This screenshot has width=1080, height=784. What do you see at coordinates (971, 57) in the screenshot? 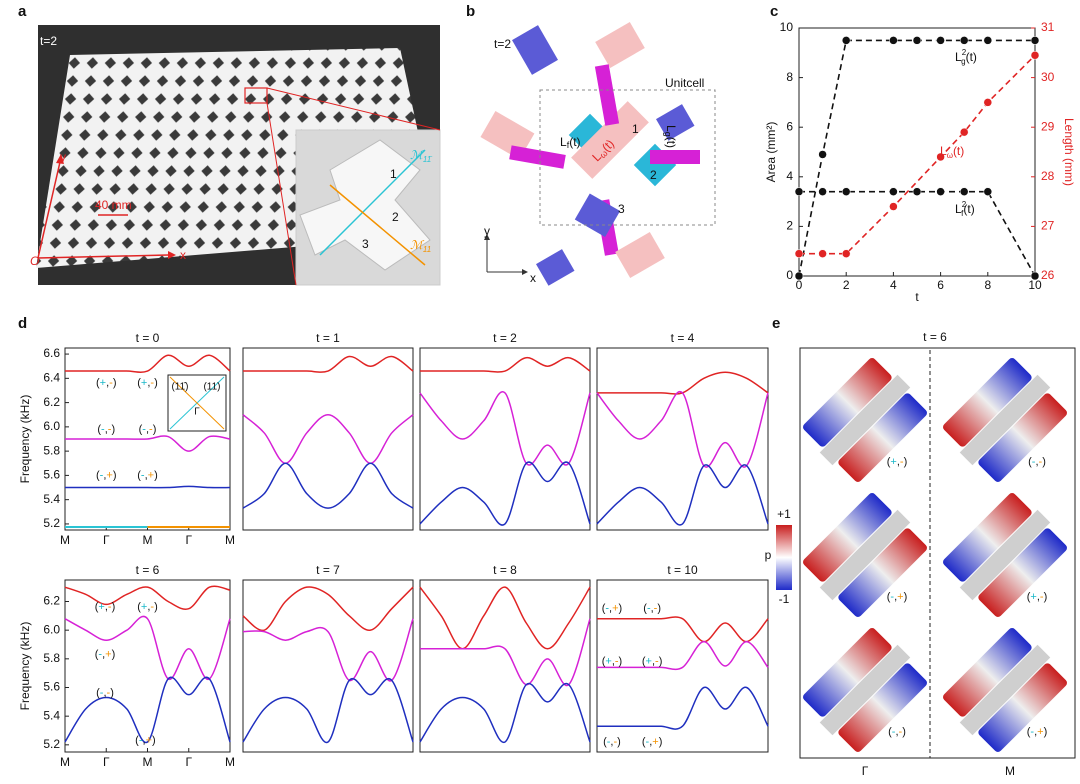
I see `label-tail: (t)` at bounding box center [971, 57].